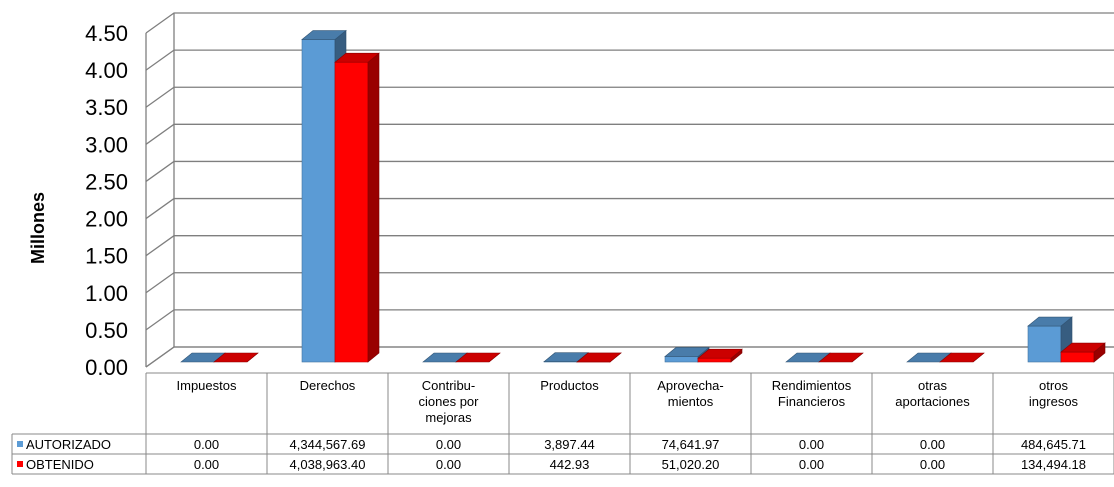  What do you see at coordinates (20, 464) in the screenshot?
I see `legend-key-obtenido` at bounding box center [20, 464].